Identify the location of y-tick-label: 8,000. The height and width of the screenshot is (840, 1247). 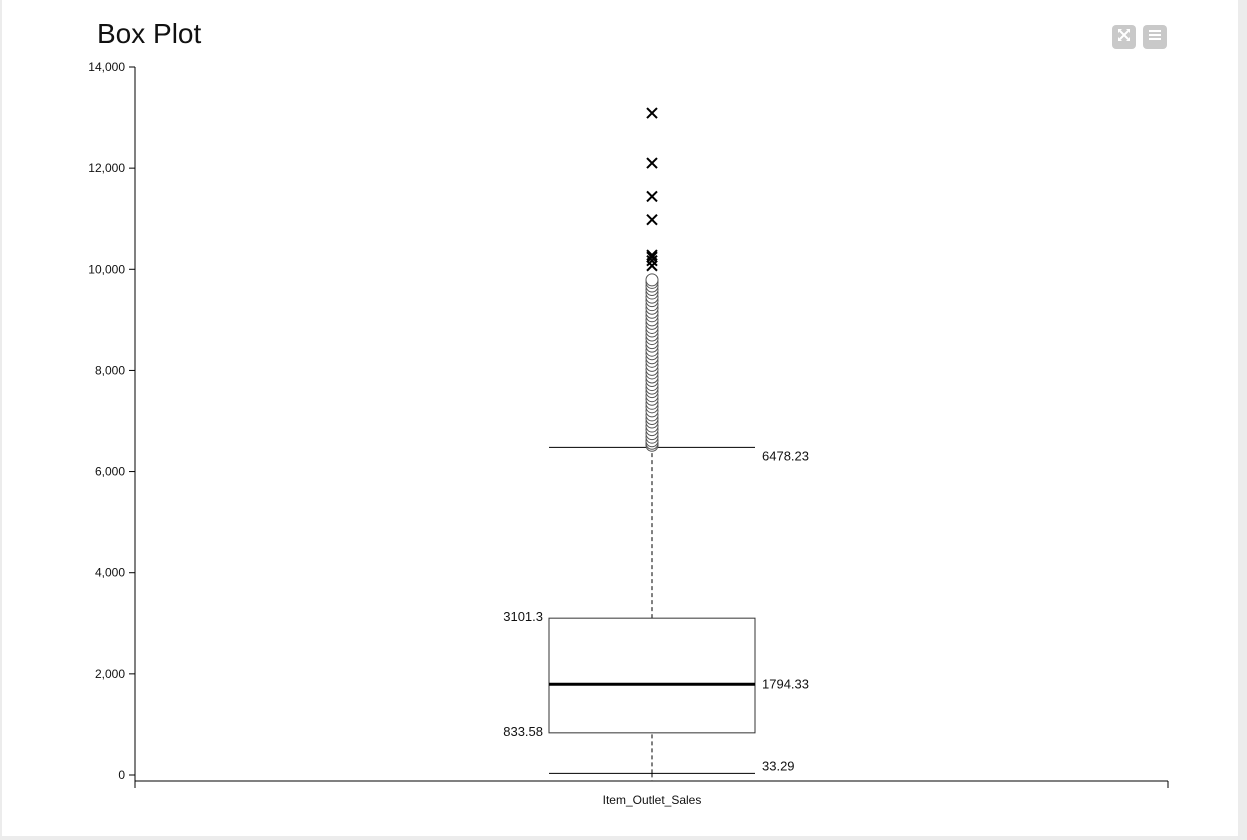
(110, 370).